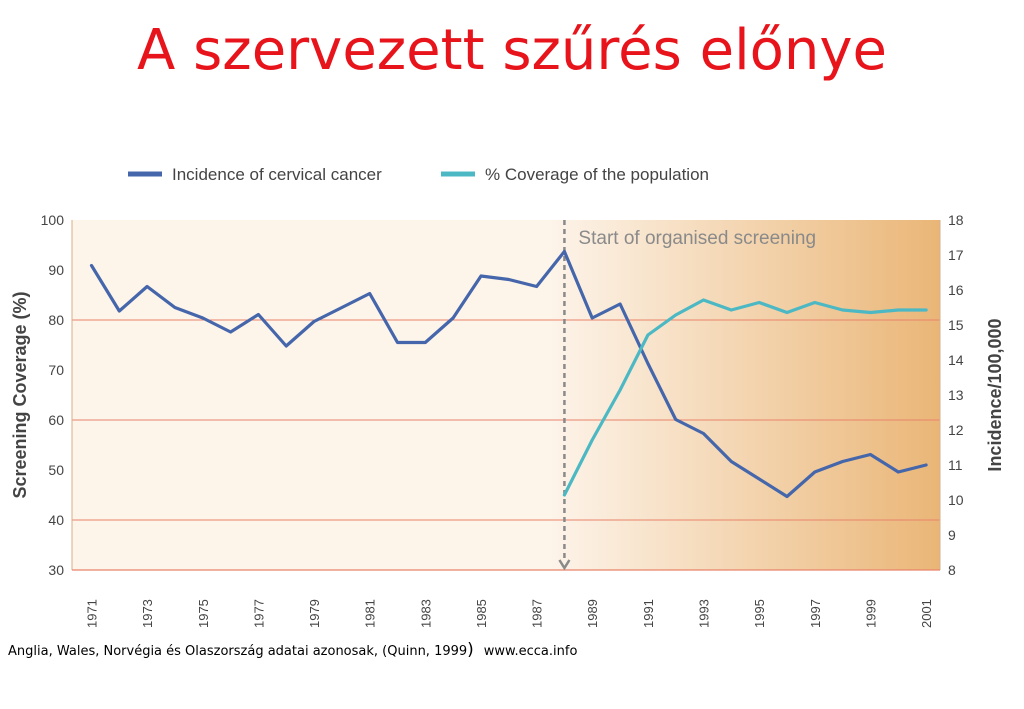  What do you see at coordinates (20, 394) in the screenshot?
I see `left-axis-label: Screening Coverage (%)` at bounding box center [20, 394].